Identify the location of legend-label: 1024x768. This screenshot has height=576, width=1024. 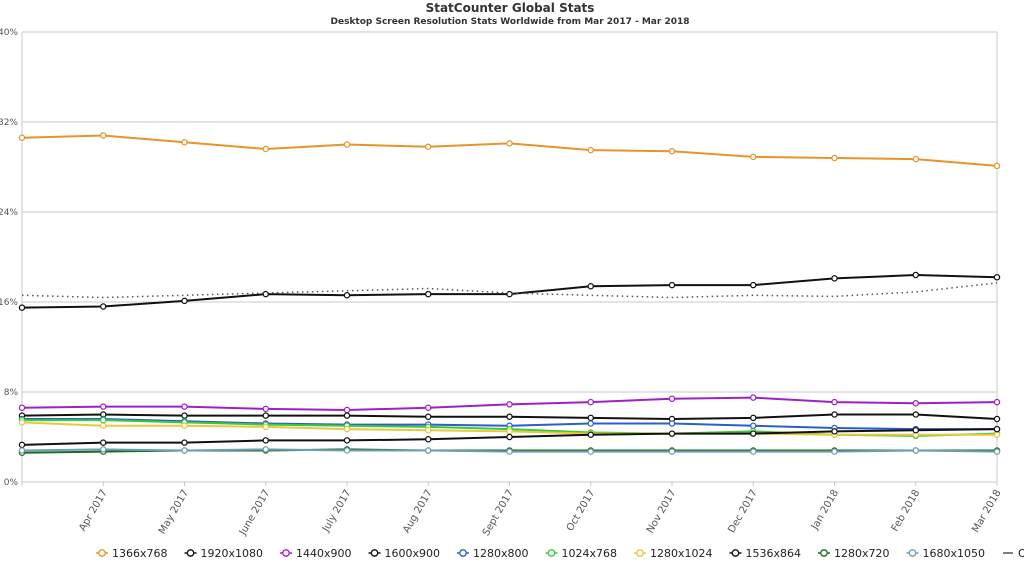
(590, 553).